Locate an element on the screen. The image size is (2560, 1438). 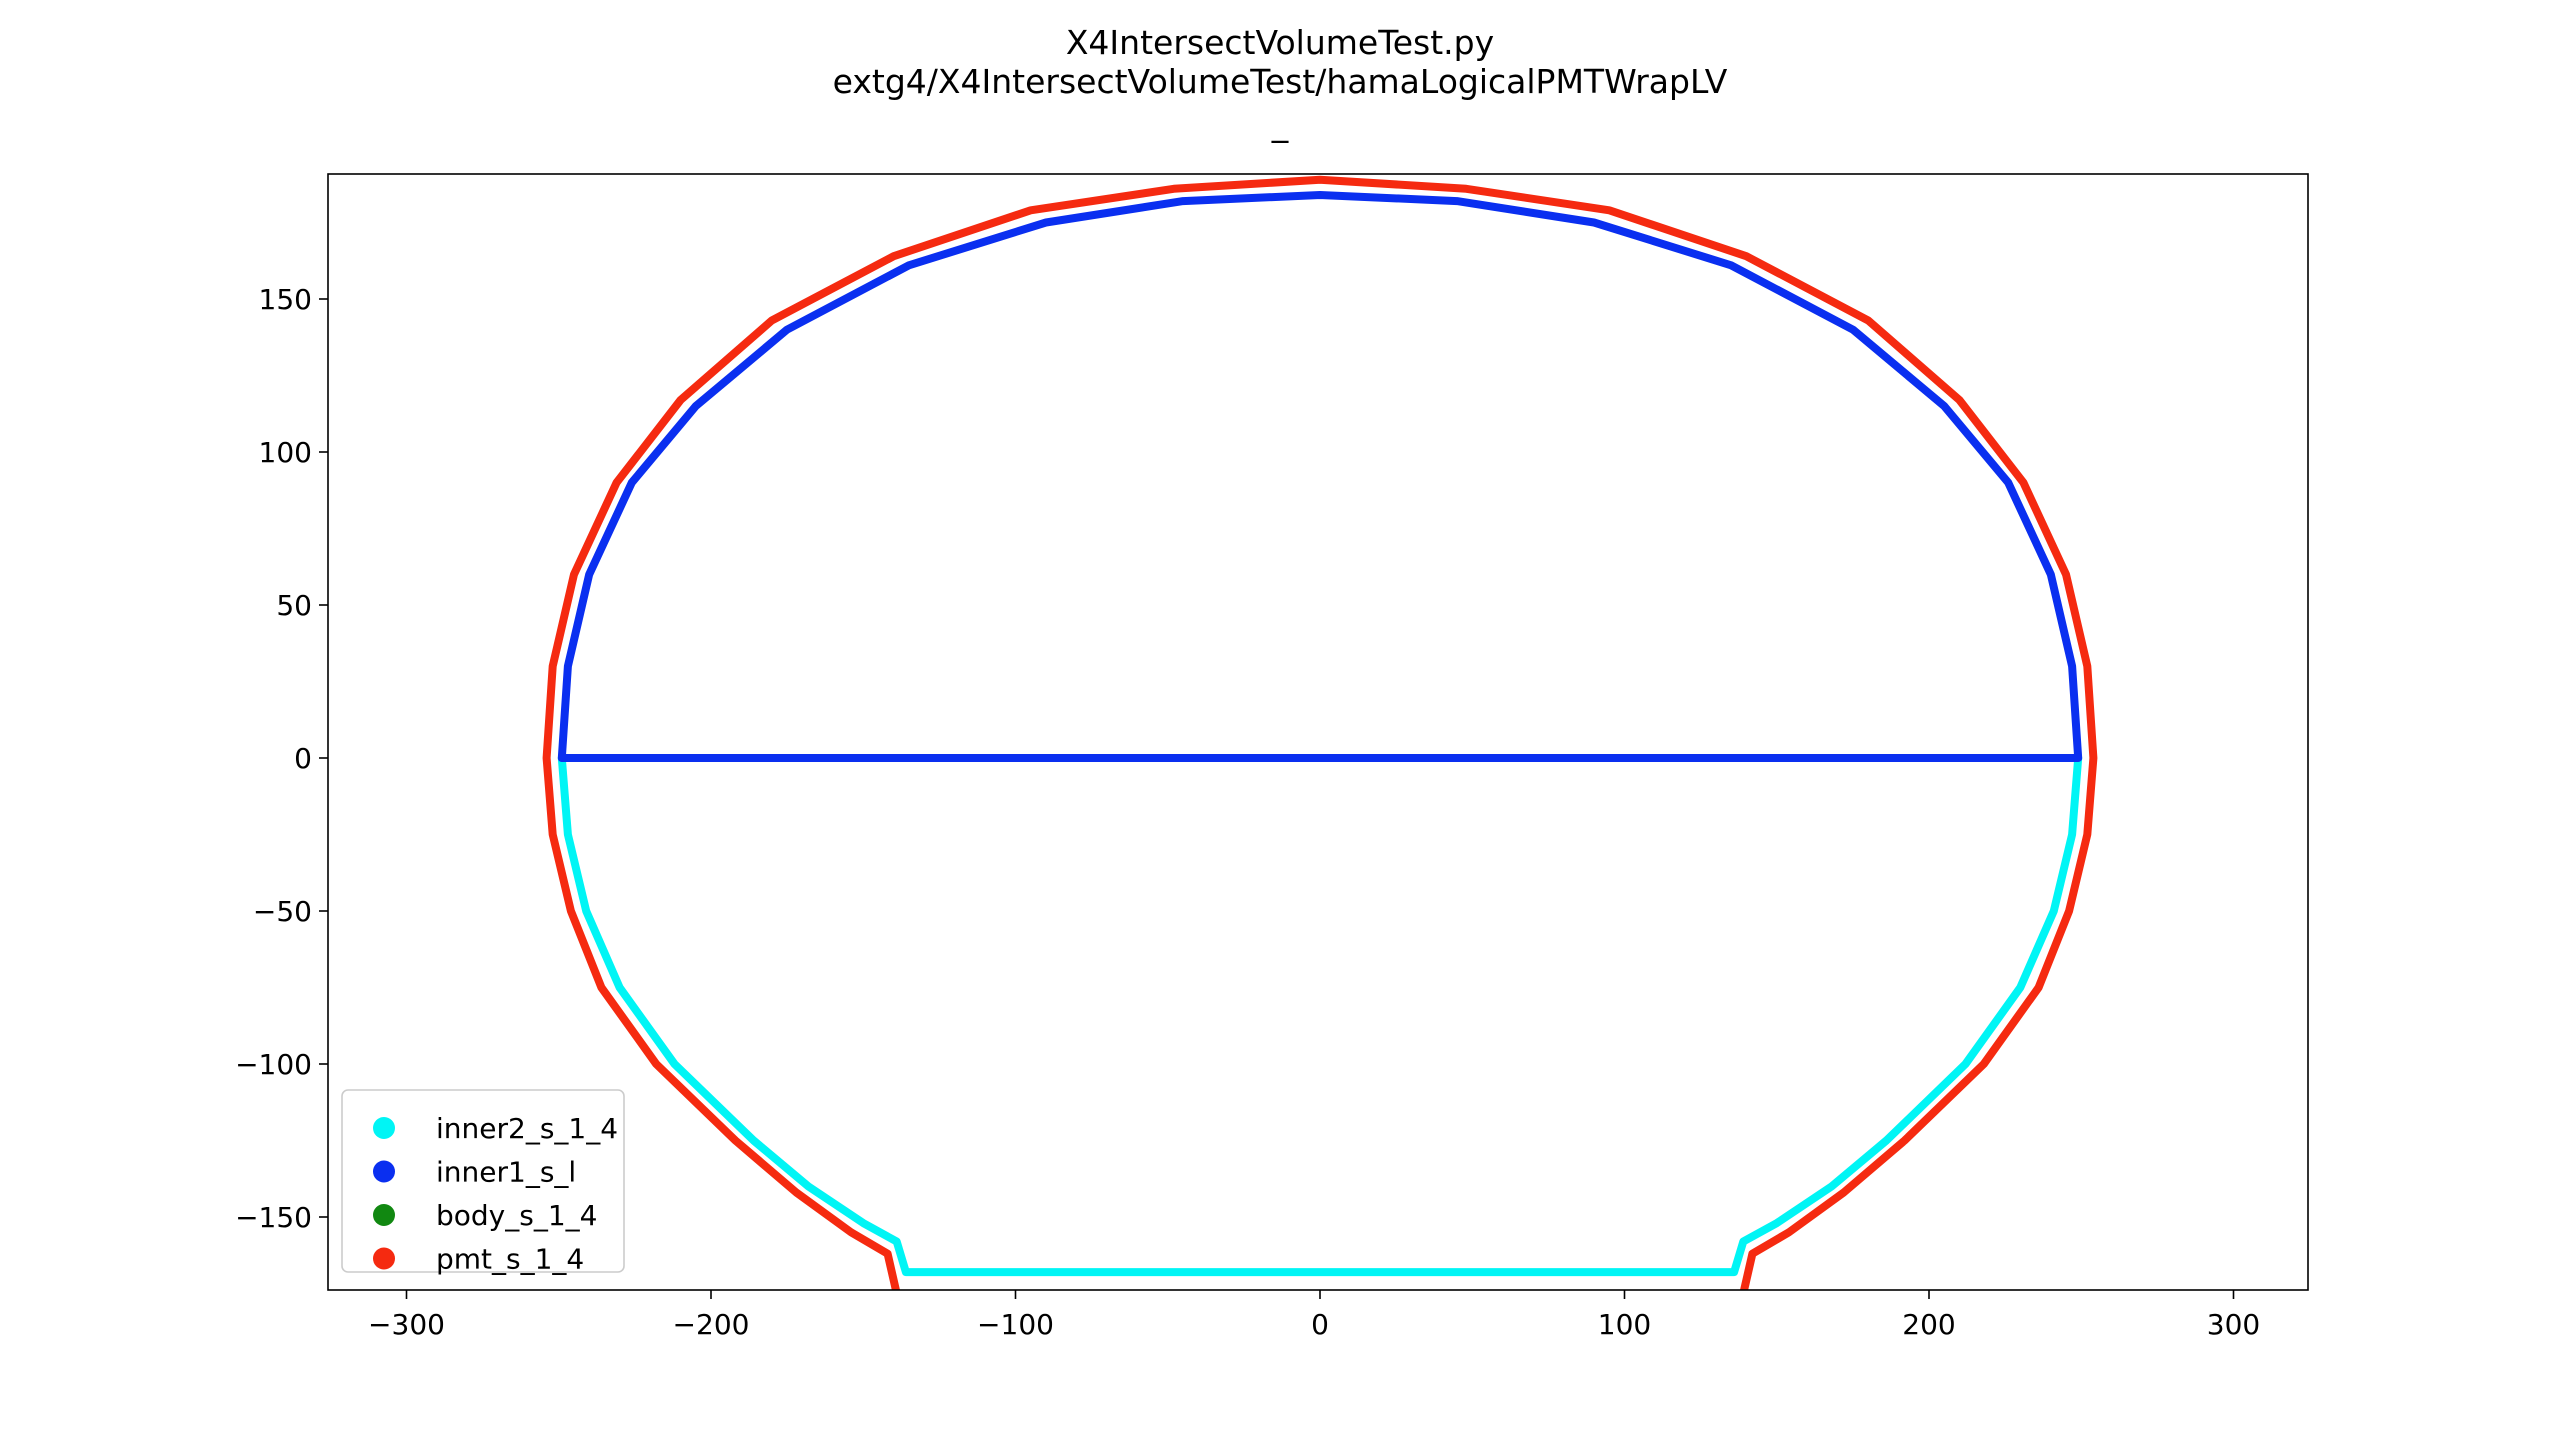
legend-label-inner1_s_l: inner1_s_l is located at coordinates (506, 1172).